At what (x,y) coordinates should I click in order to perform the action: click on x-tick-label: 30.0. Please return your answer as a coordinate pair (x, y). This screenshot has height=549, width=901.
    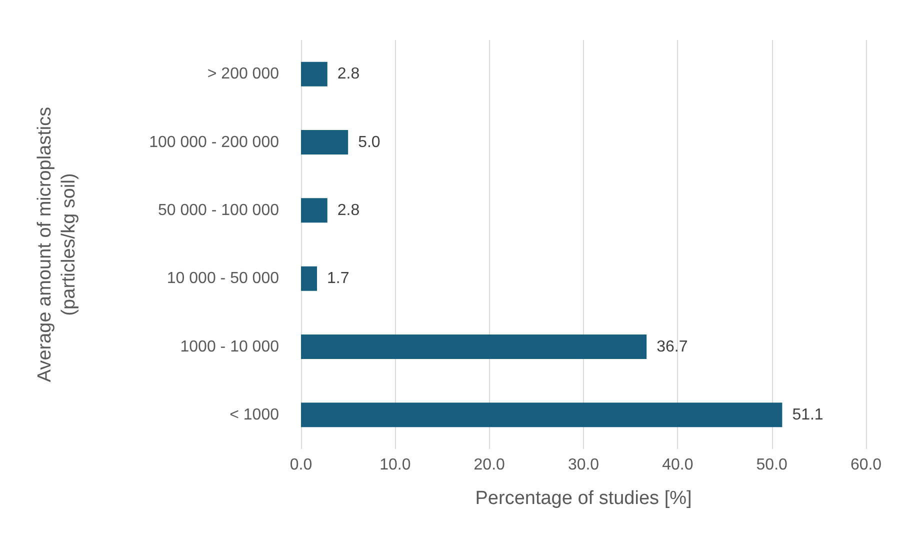
    Looking at the image, I should click on (584, 465).